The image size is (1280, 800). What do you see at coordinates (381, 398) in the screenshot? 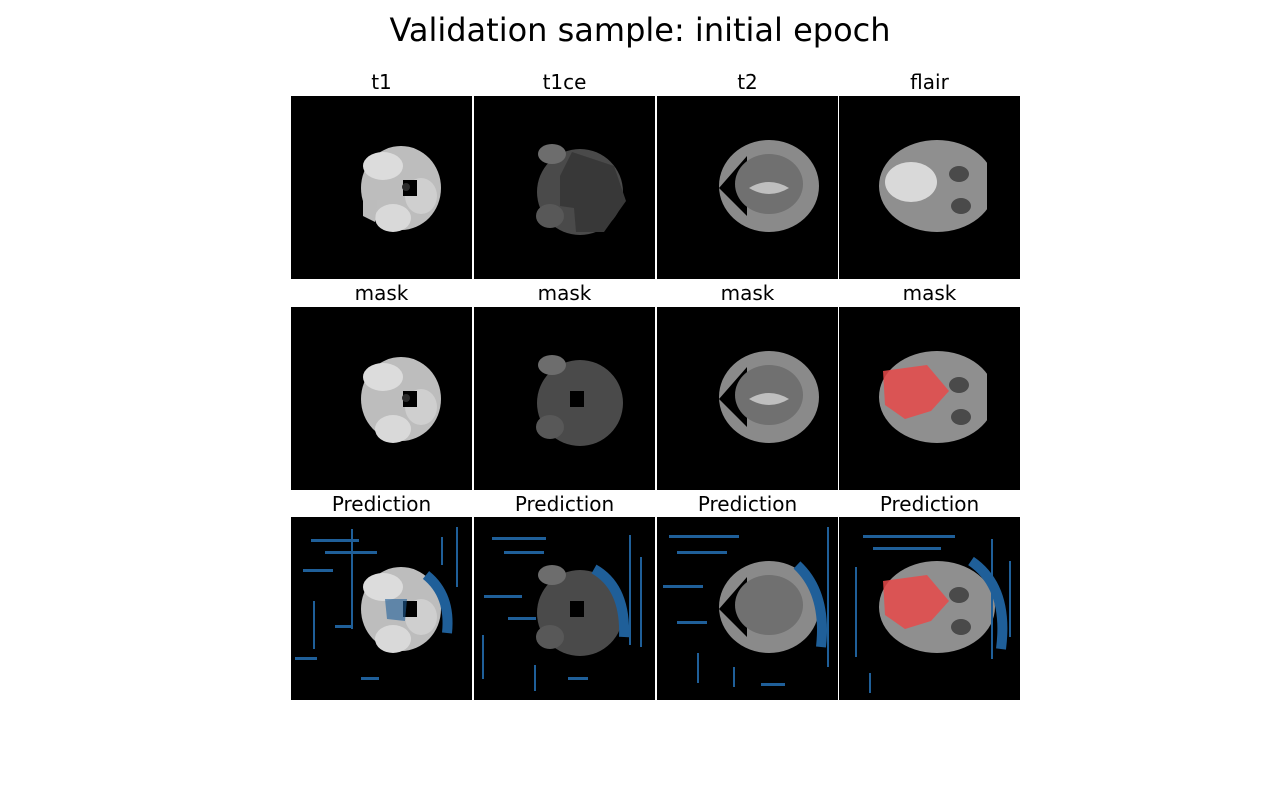
I see `mask-image-t1` at bounding box center [381, 398].